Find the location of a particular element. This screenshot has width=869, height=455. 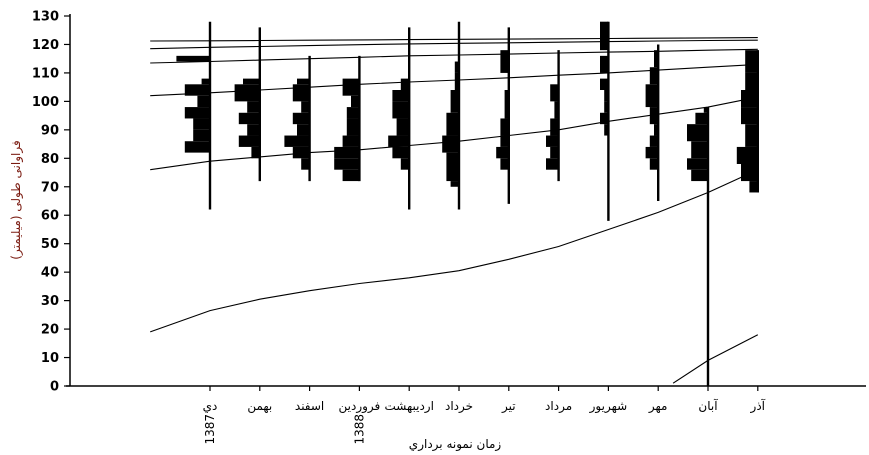

month-label: دي is located at coordinates (210, 406).